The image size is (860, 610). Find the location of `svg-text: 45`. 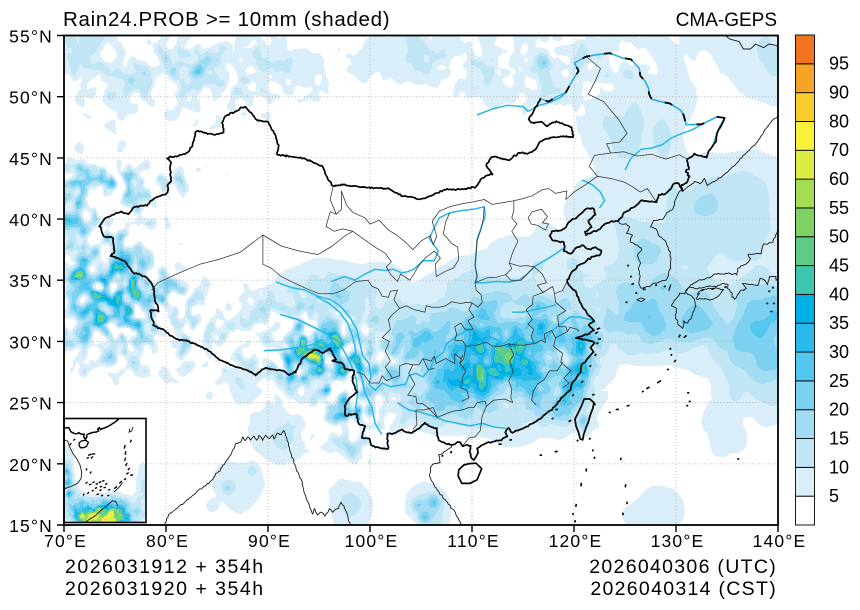

svg-text: 45 is located at coordinates (839, 266).